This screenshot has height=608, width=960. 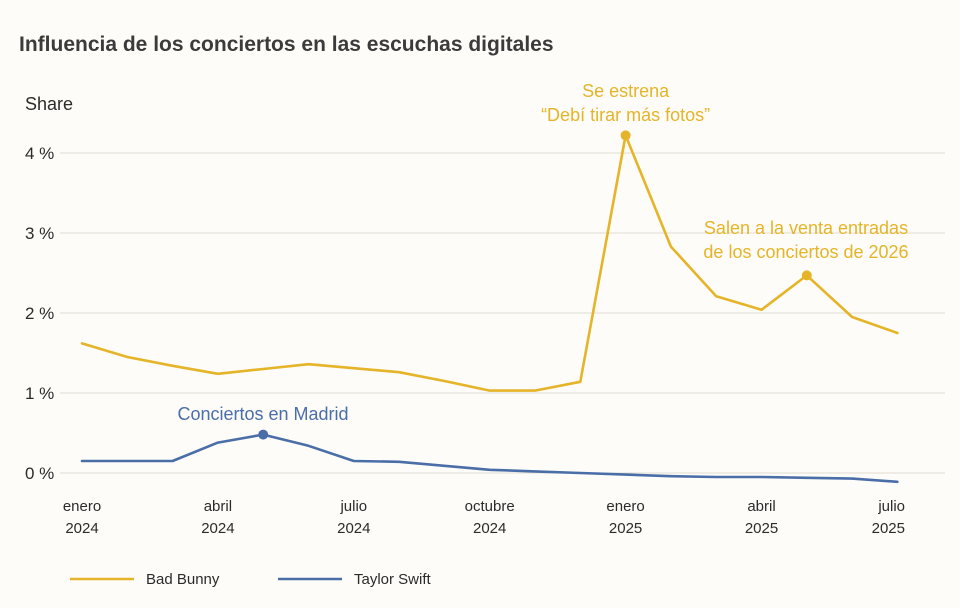 I want to click on series-line-taylor-swift, so click(x=489, y=458).